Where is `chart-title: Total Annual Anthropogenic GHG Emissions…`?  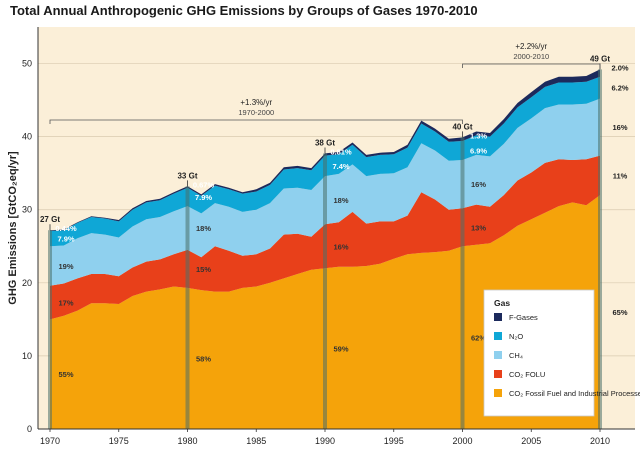 chart-title: Total Annual Anthropogenic GHG Emissions… is located at coordinates (244, 10).